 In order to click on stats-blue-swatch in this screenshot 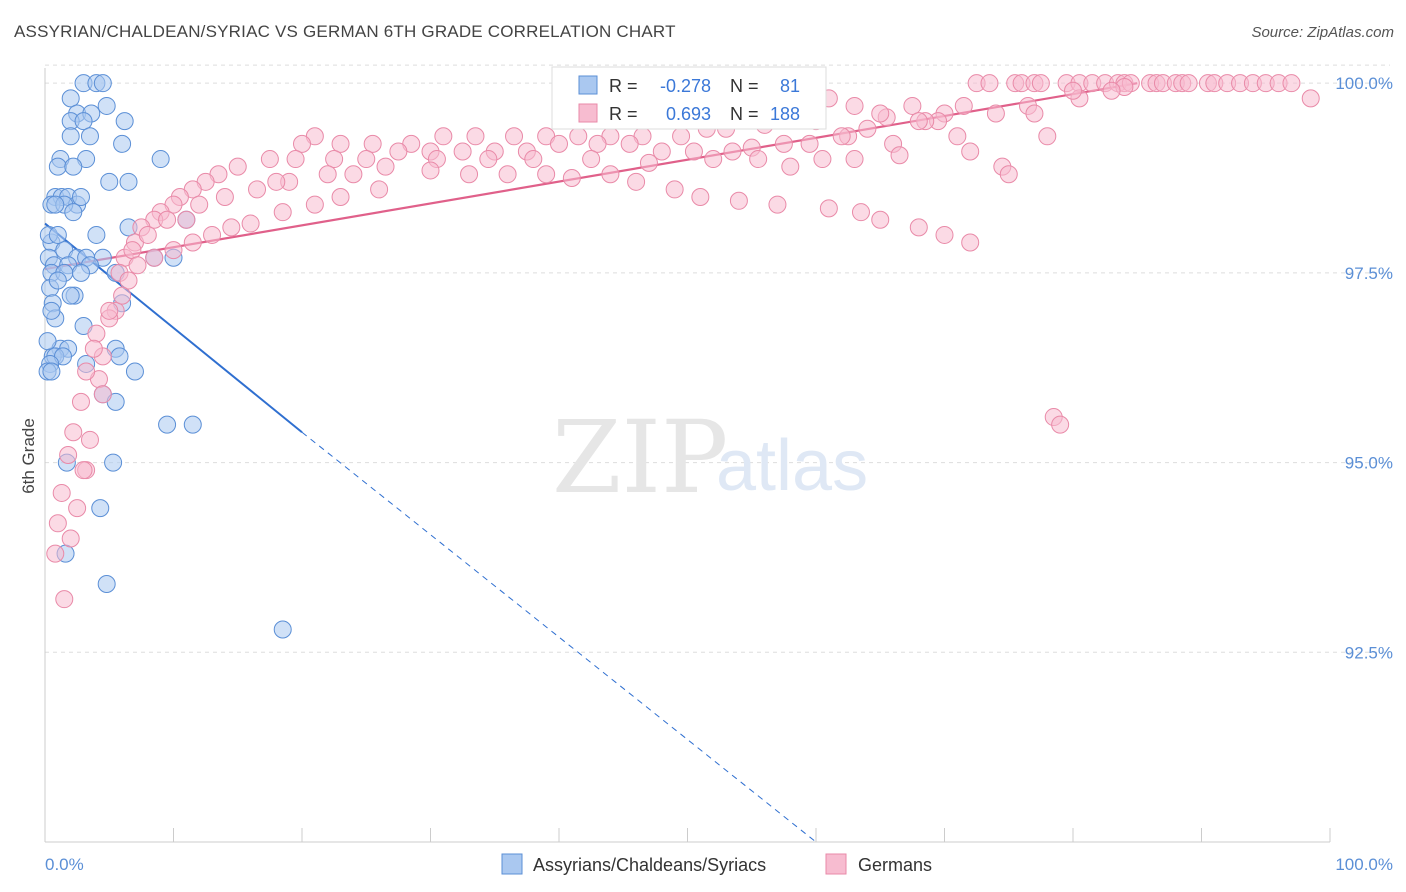, I will do `click(588, 85)`.